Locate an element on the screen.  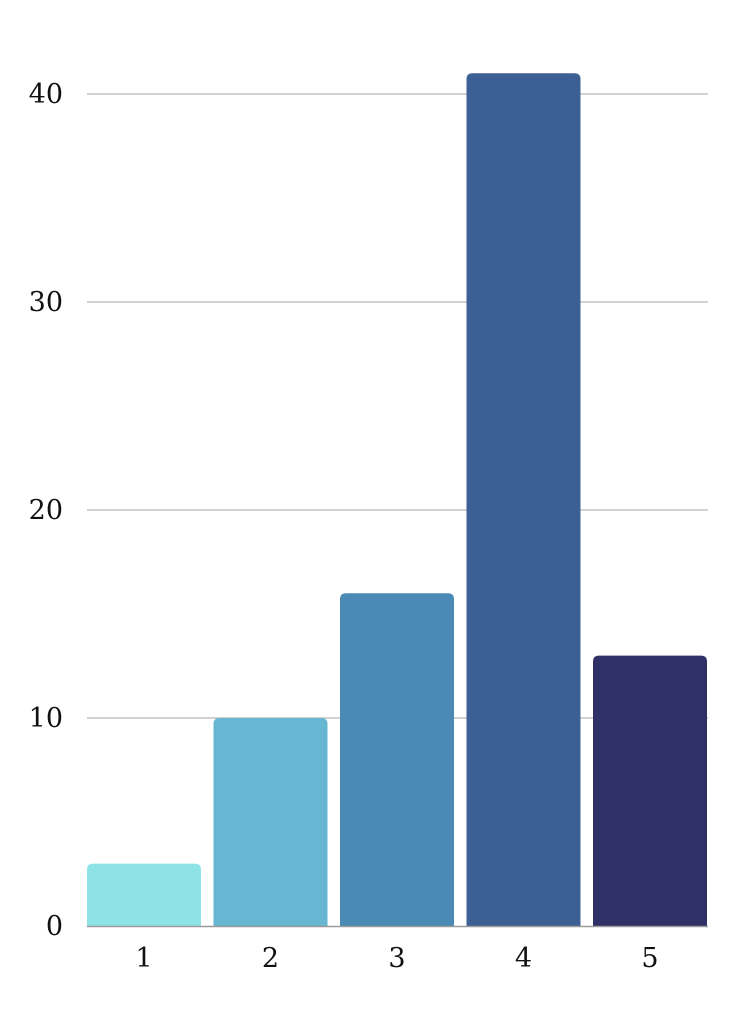
x-tick-label-2: 2 is located at coordinates (270, 958).